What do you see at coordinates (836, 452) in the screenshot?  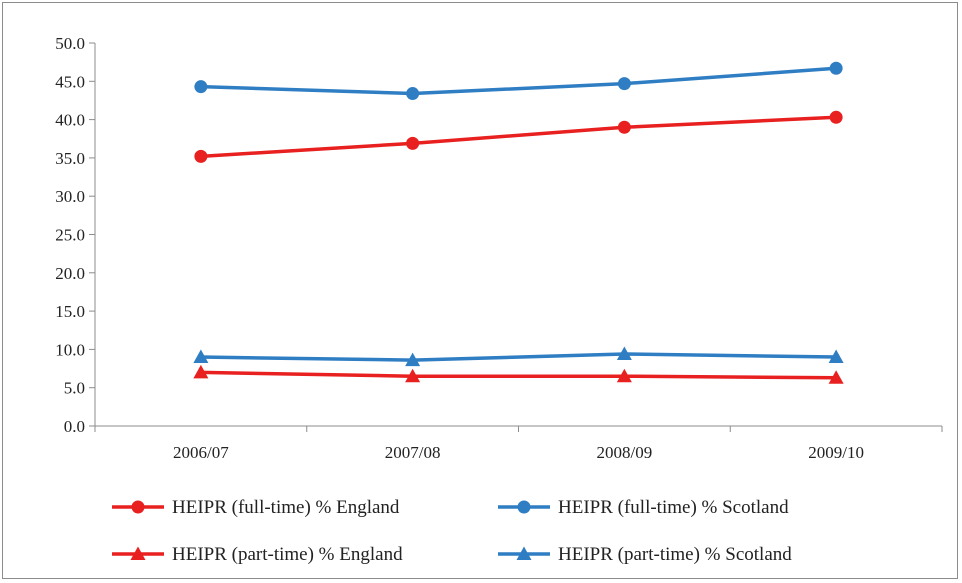 I see `x-tick-label: 2009/10` at bounding box center [836, 452].